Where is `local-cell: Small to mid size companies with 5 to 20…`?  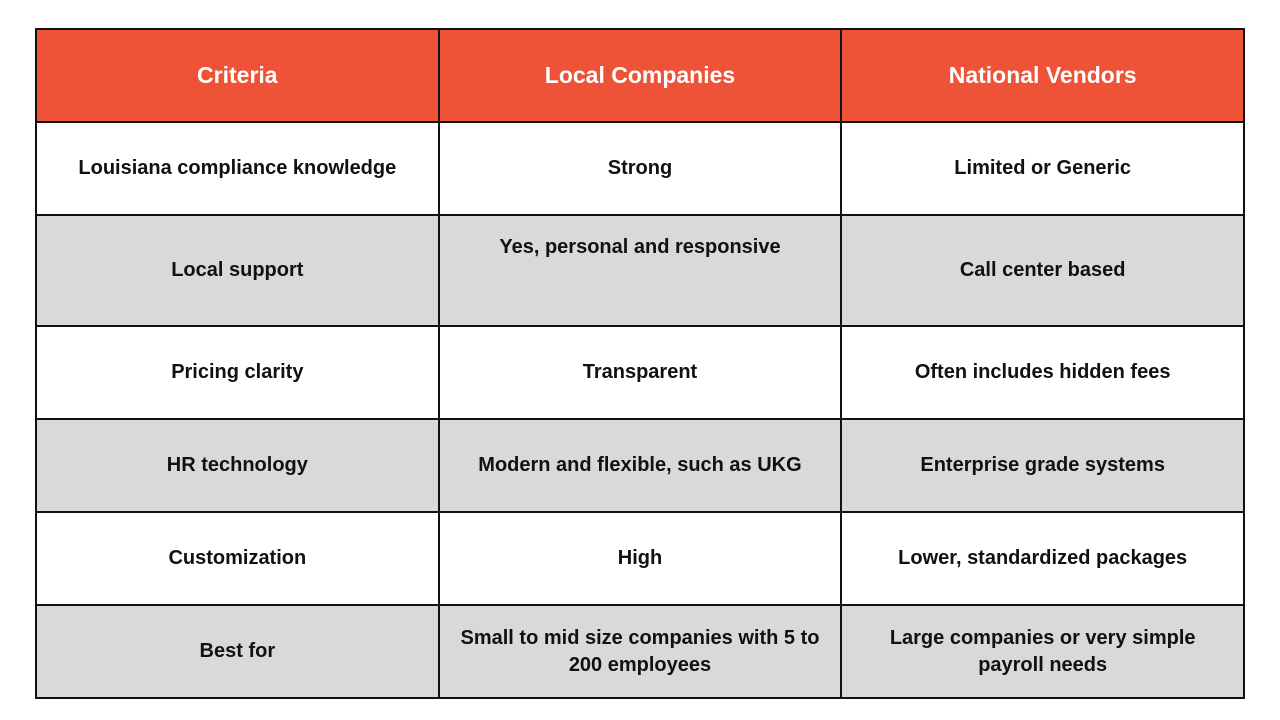 local-cell: Small to mid size companies with 5 to 20… is located at coordinates (640, 651).